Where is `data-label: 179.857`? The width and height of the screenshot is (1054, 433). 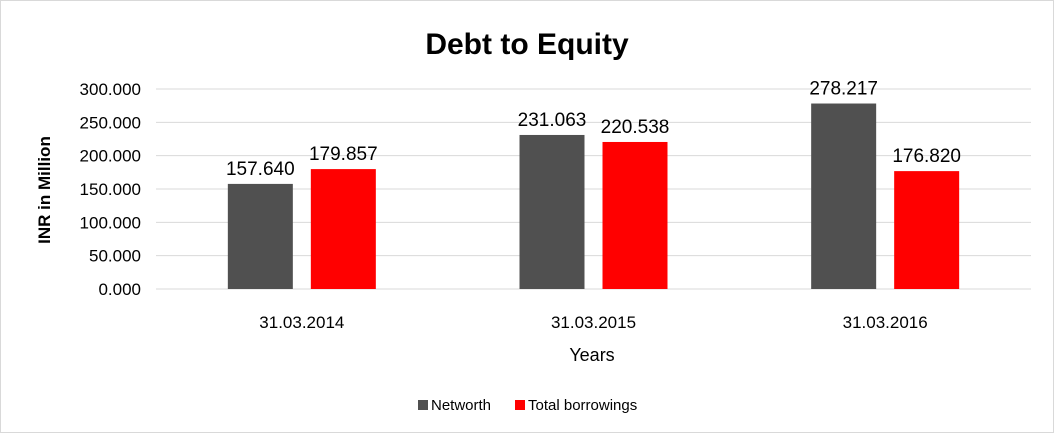
data-label: 179.857 is located at coordinates (343, 154).